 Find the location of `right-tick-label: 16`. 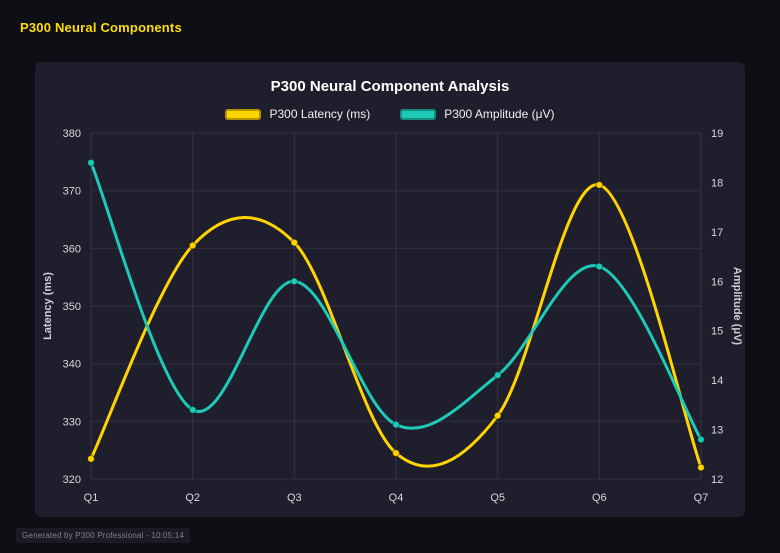

right-tick-label: 16 is located at coordinates (717, 282).